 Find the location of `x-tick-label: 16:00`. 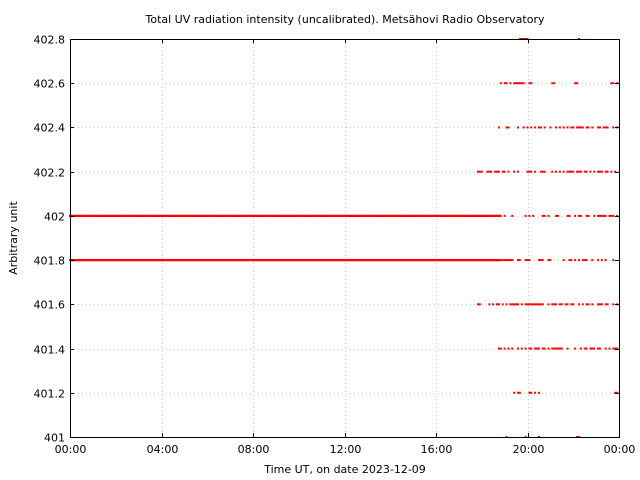

x-tick-label: 16:00 is located at coordinates (437, 449).